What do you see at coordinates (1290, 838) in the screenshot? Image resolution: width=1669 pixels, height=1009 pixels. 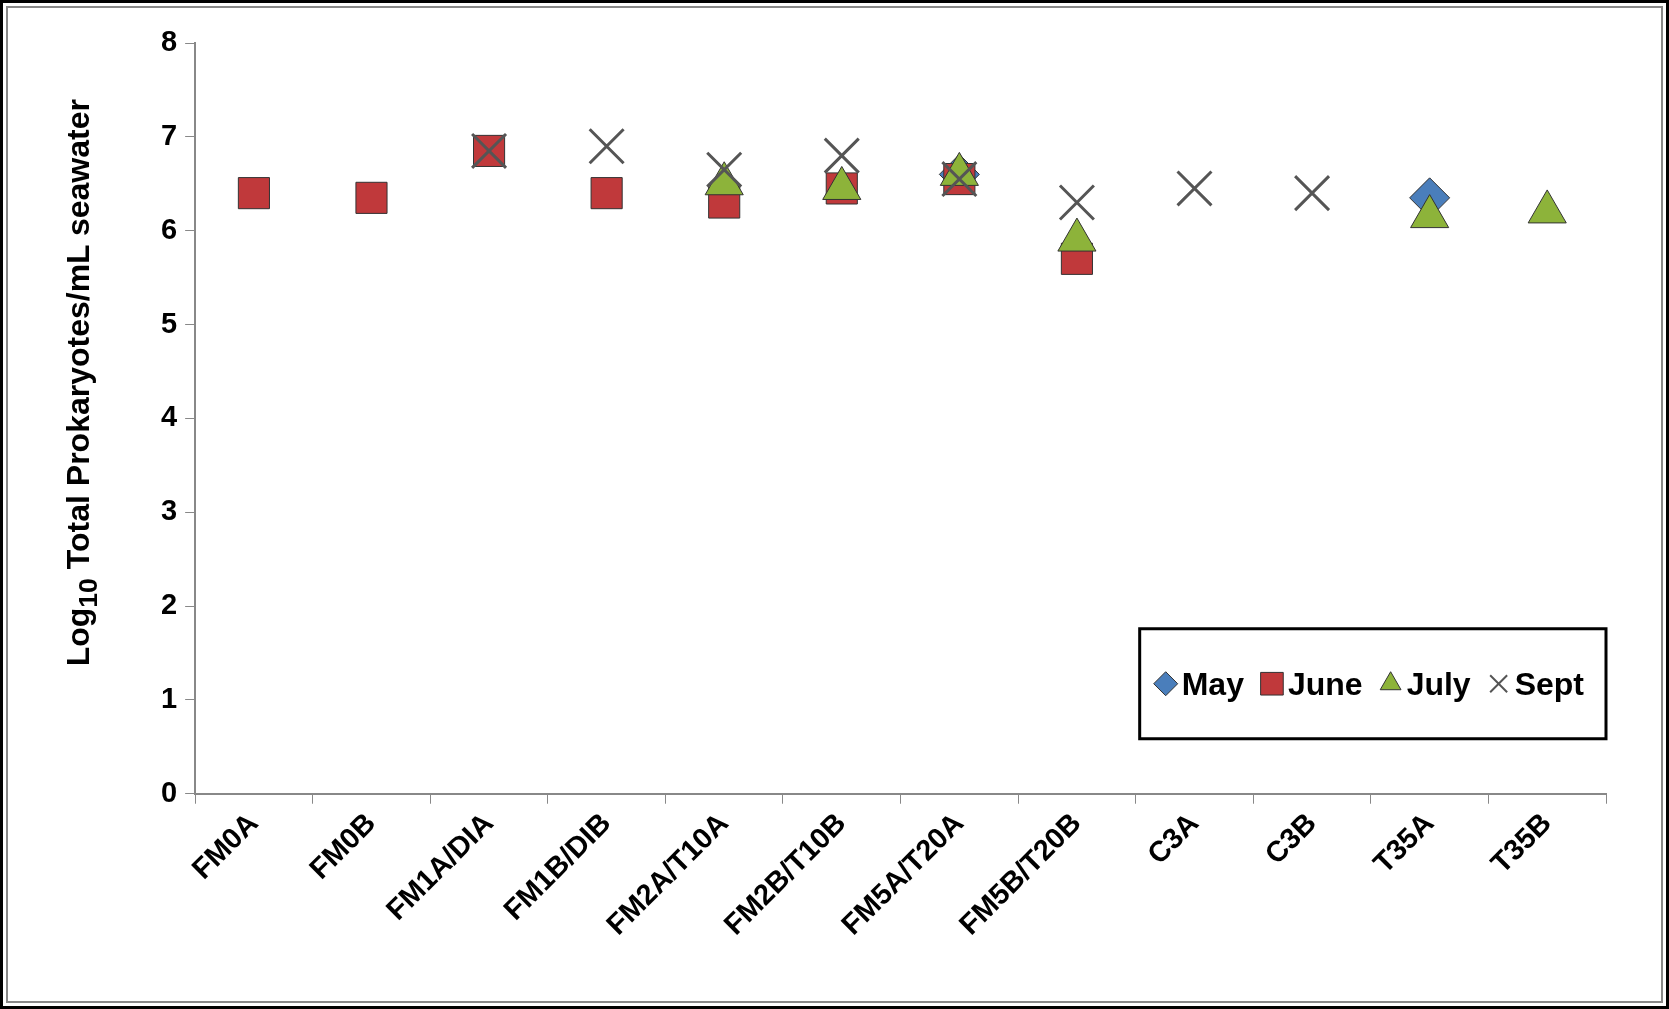 I see `x-tick-label: C3B` at bounding box center [1290, 838].